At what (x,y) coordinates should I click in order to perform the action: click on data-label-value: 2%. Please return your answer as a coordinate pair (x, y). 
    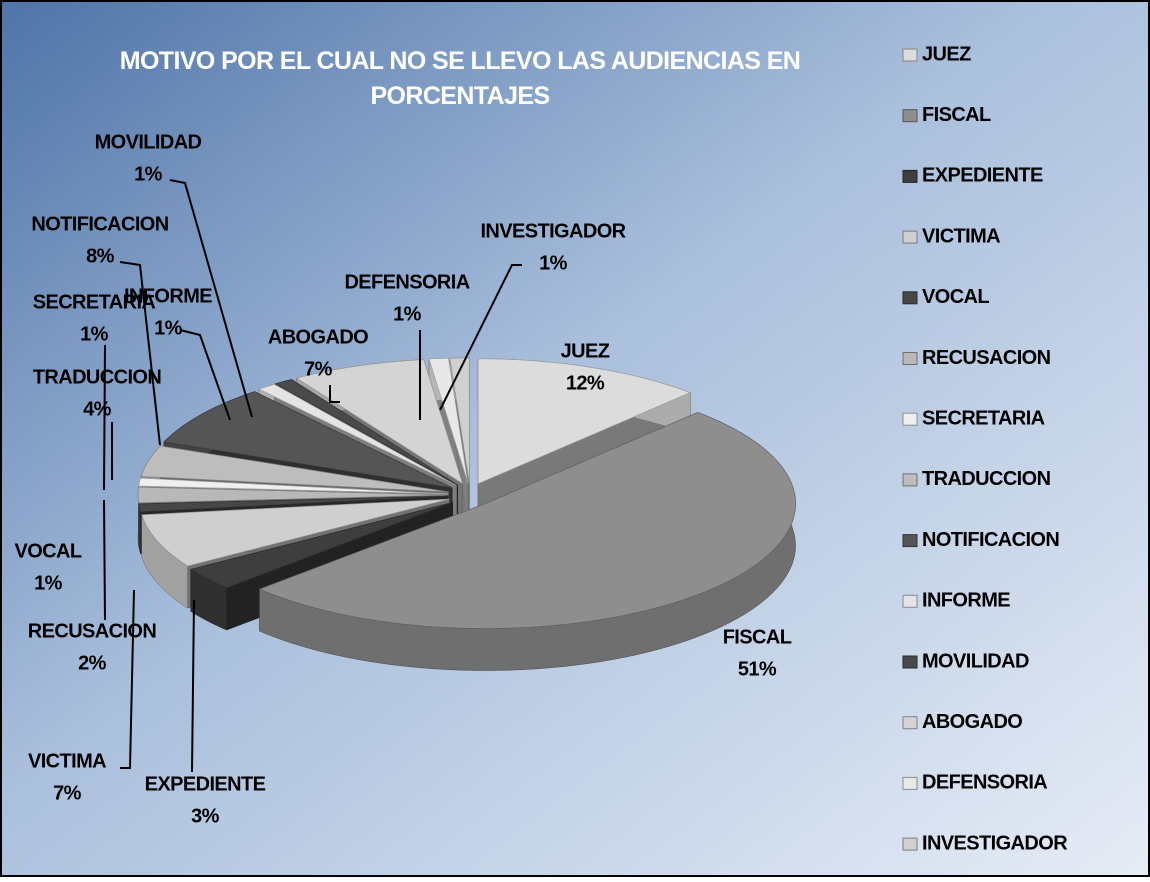
    Looking at the image, I should click on (92, 663).